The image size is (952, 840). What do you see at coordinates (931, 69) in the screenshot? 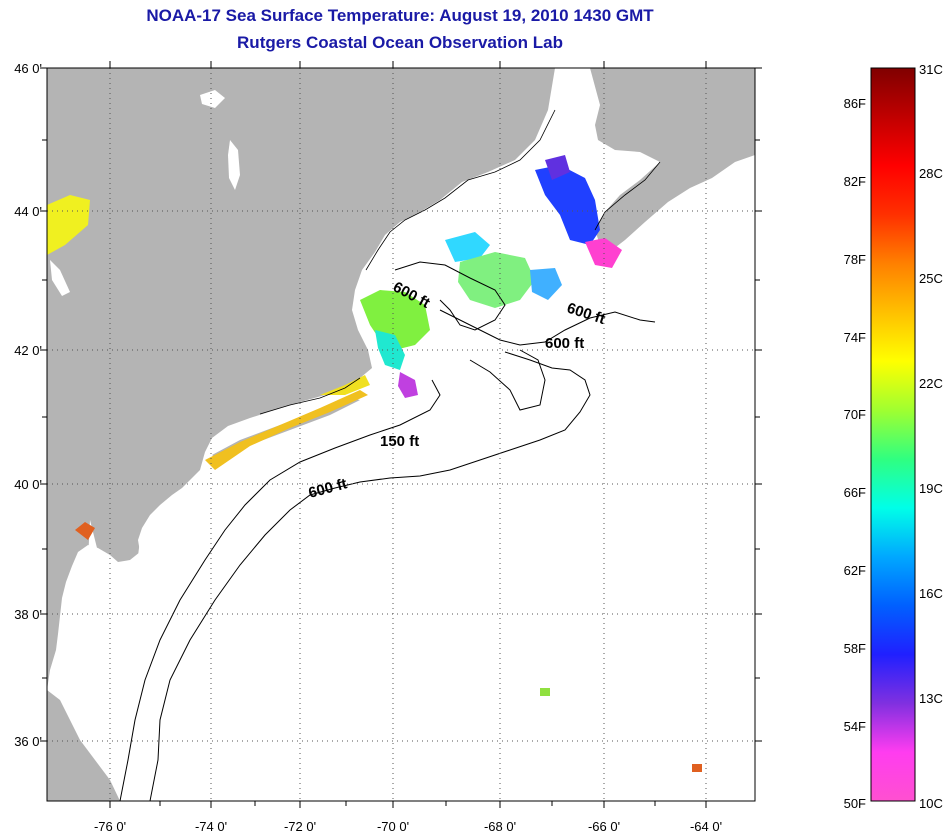
I see `colorbar-c-label: 31C` at bounding box center [931, 69].